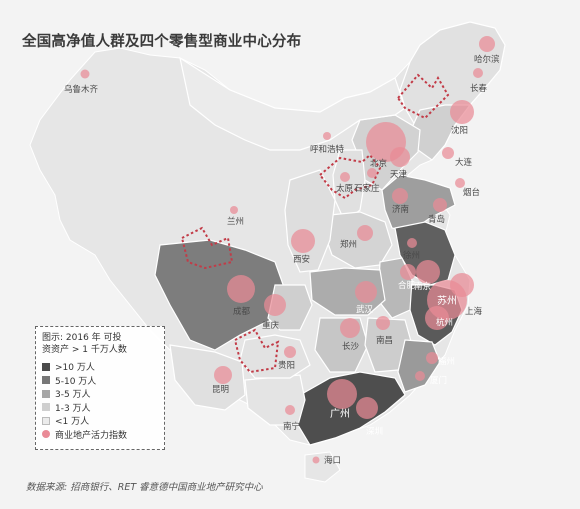 Image resolution: width=580 pixels, height=509 pixels. What do you see at coordinates (411, 255) in the screenshot?
I see `city-label-xuzhou: 徐州` at bounding box center [411, 255].